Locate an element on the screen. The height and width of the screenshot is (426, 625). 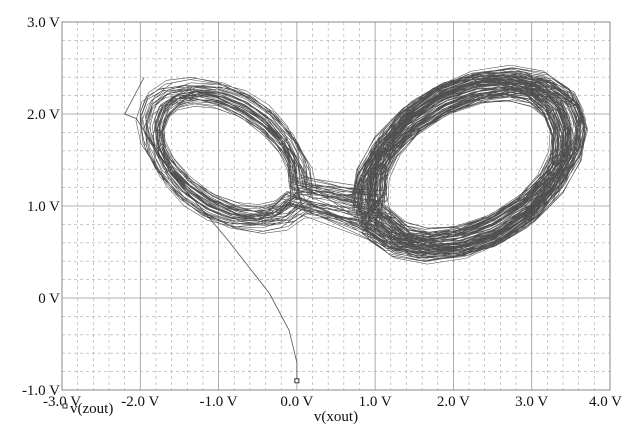
y-axis-tick-labels: -1.0 V 0 V 1.0 V 2.0 V 3.0 V is located at coordinates (41, 207).